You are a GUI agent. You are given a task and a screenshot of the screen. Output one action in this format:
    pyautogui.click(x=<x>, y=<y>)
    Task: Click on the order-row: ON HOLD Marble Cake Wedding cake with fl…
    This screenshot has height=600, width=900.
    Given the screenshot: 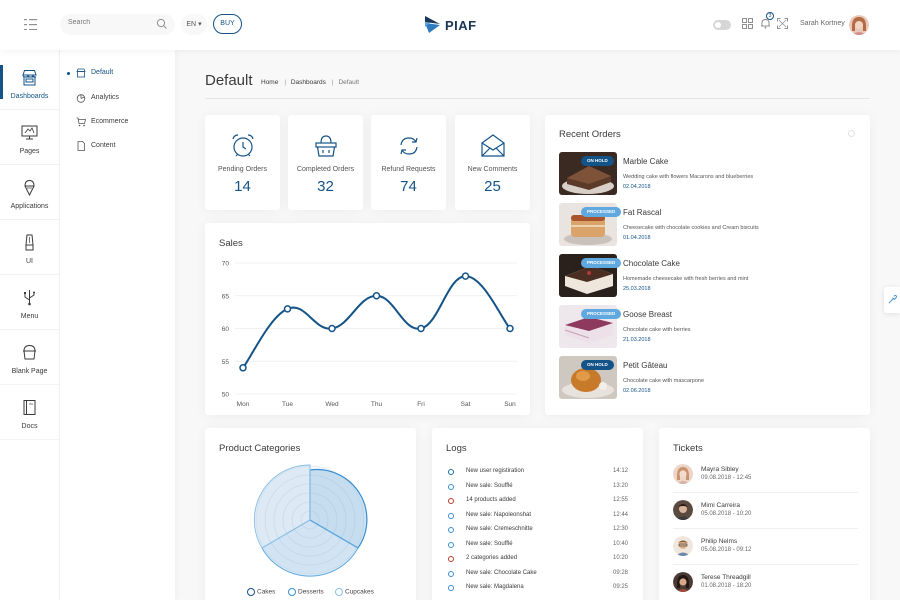 What is the action you would take?
    pyautogui.click(x=709, y=174)
    